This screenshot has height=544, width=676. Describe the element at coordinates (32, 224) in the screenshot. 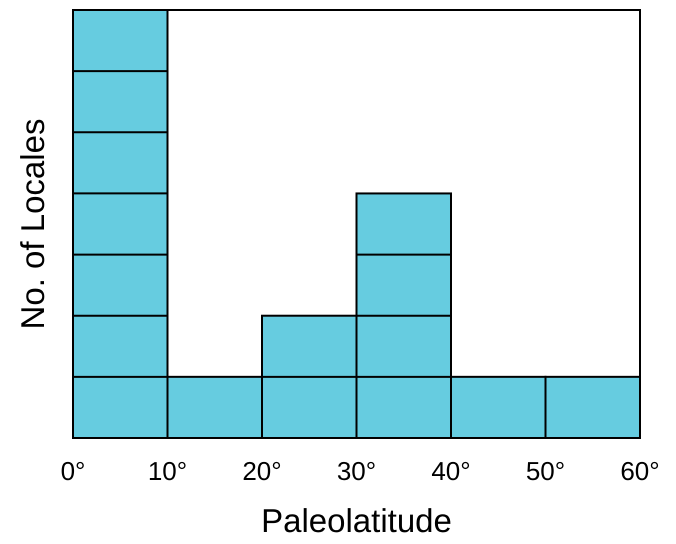

I see `y-axis-title: No. of Locales` at that location.